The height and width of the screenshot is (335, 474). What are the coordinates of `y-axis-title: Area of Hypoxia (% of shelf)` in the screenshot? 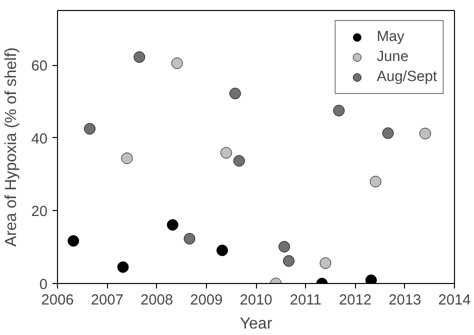 It's located at (11, 147).